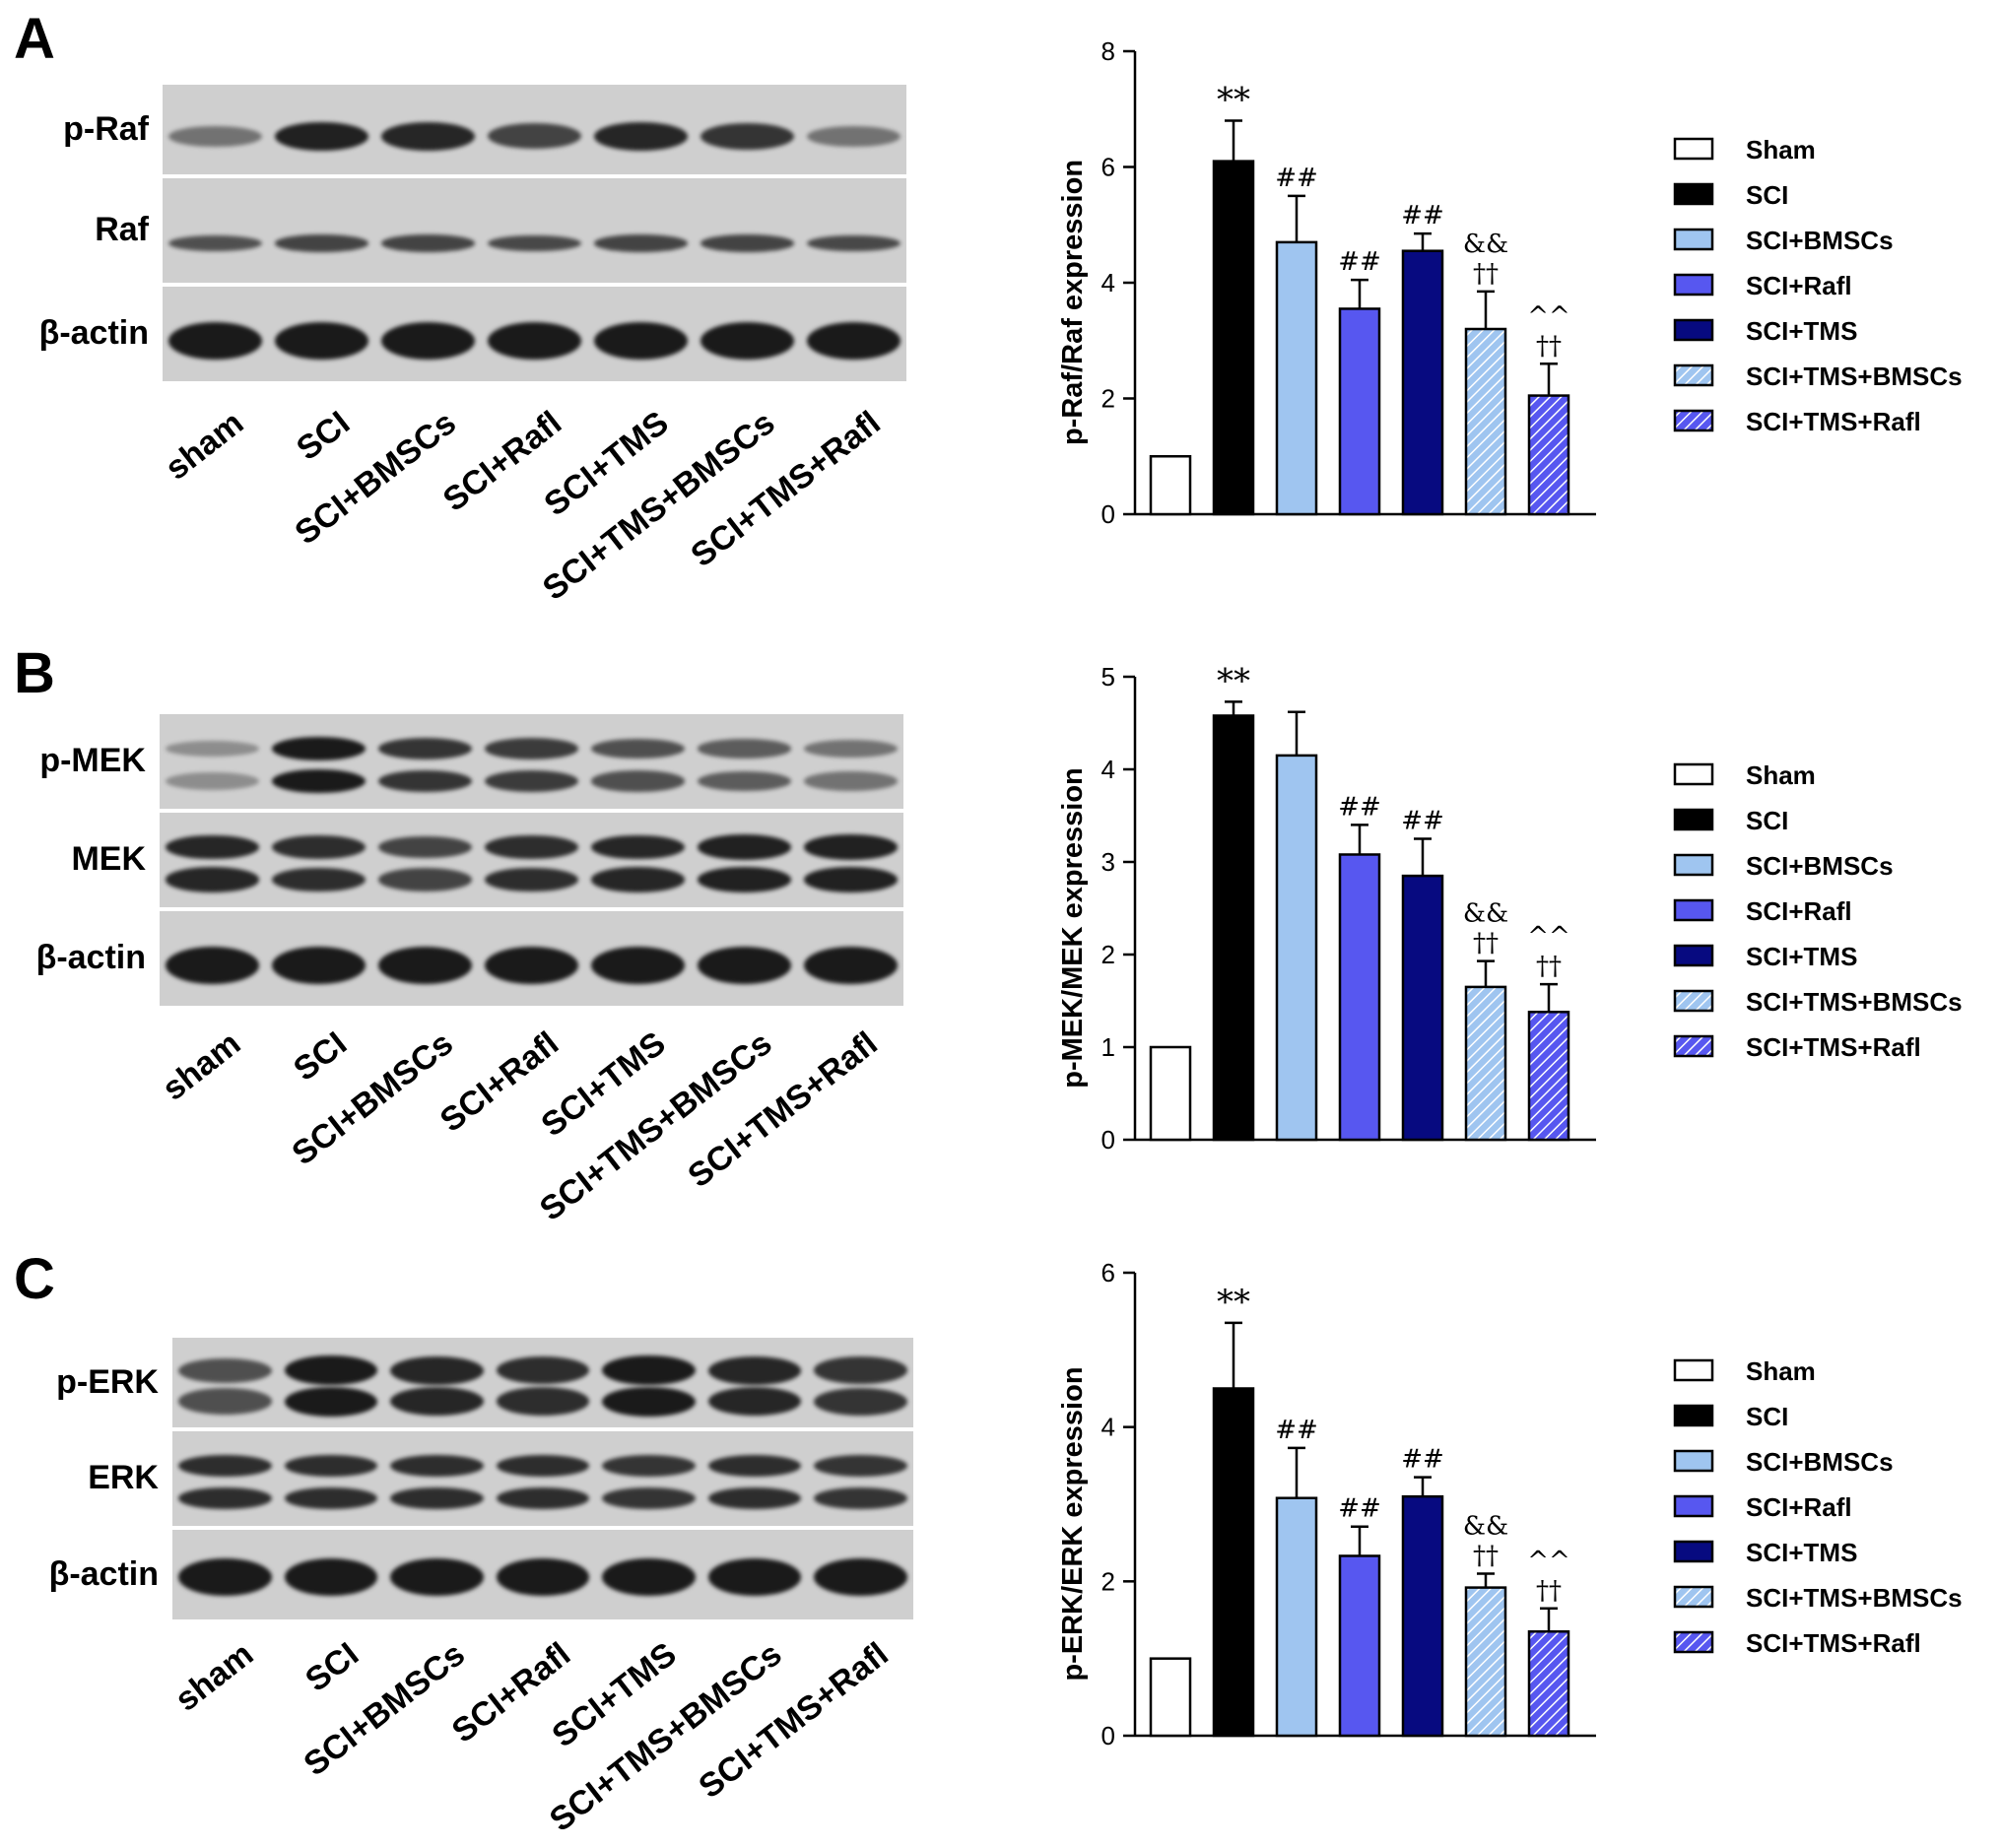  I want to click on blot-row-label: p-ERK, so click(107, 1381).